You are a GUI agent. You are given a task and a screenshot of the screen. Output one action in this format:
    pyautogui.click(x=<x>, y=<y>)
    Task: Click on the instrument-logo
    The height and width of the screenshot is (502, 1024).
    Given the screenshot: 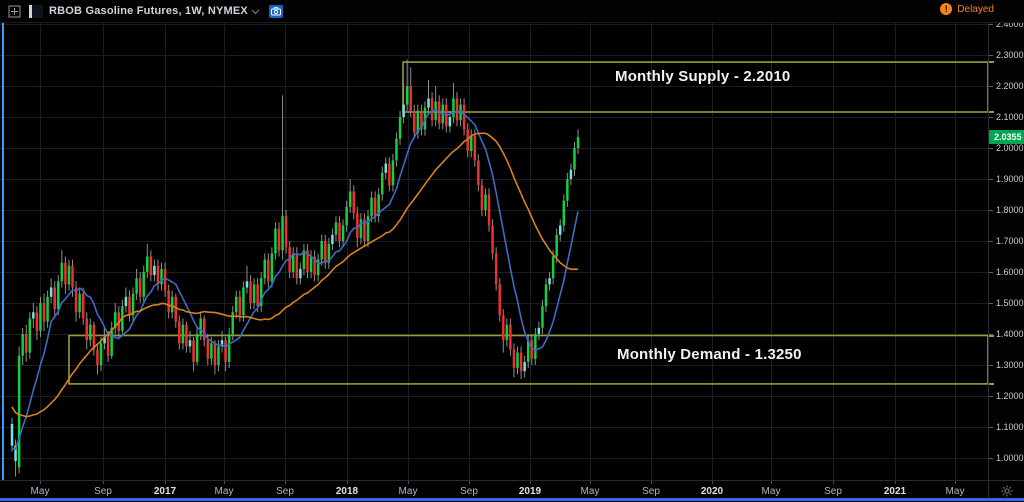 What is the action you would take?
    pyautogui.click(x=36, y=11)
    